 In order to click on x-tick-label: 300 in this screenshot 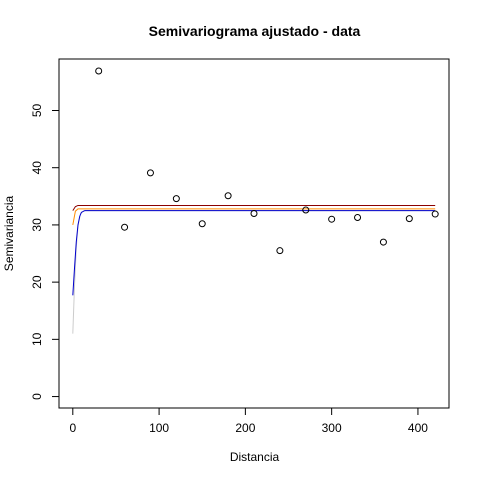, I will do `click(332, 428)`.